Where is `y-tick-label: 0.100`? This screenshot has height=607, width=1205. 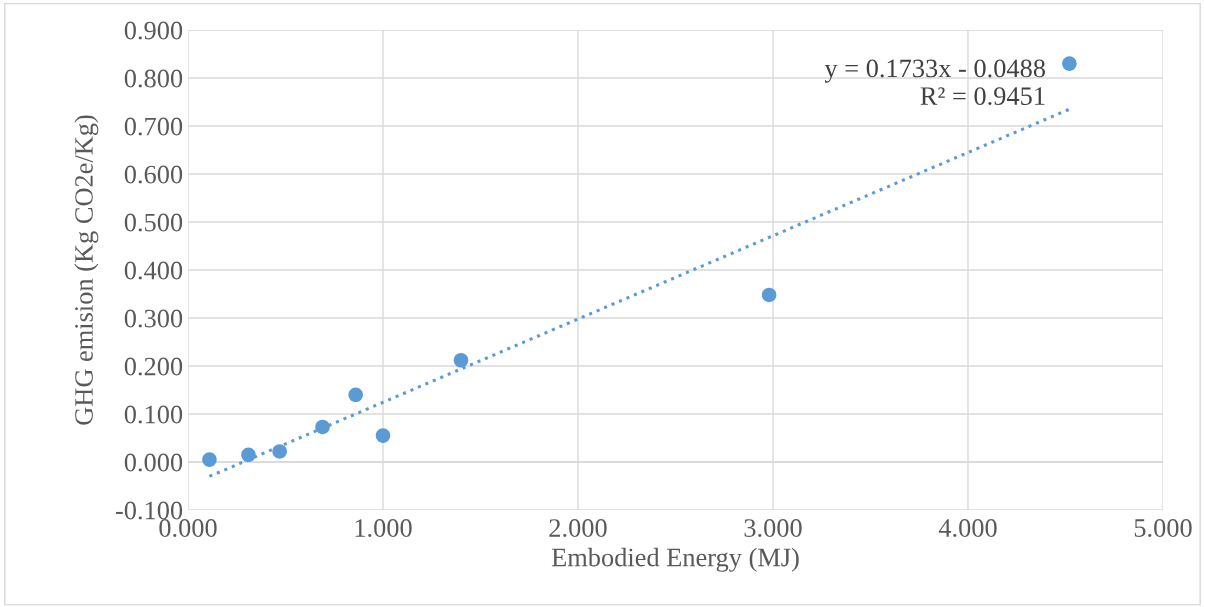 y-tick-label: 0.100 is located at coordinates (153, 414).